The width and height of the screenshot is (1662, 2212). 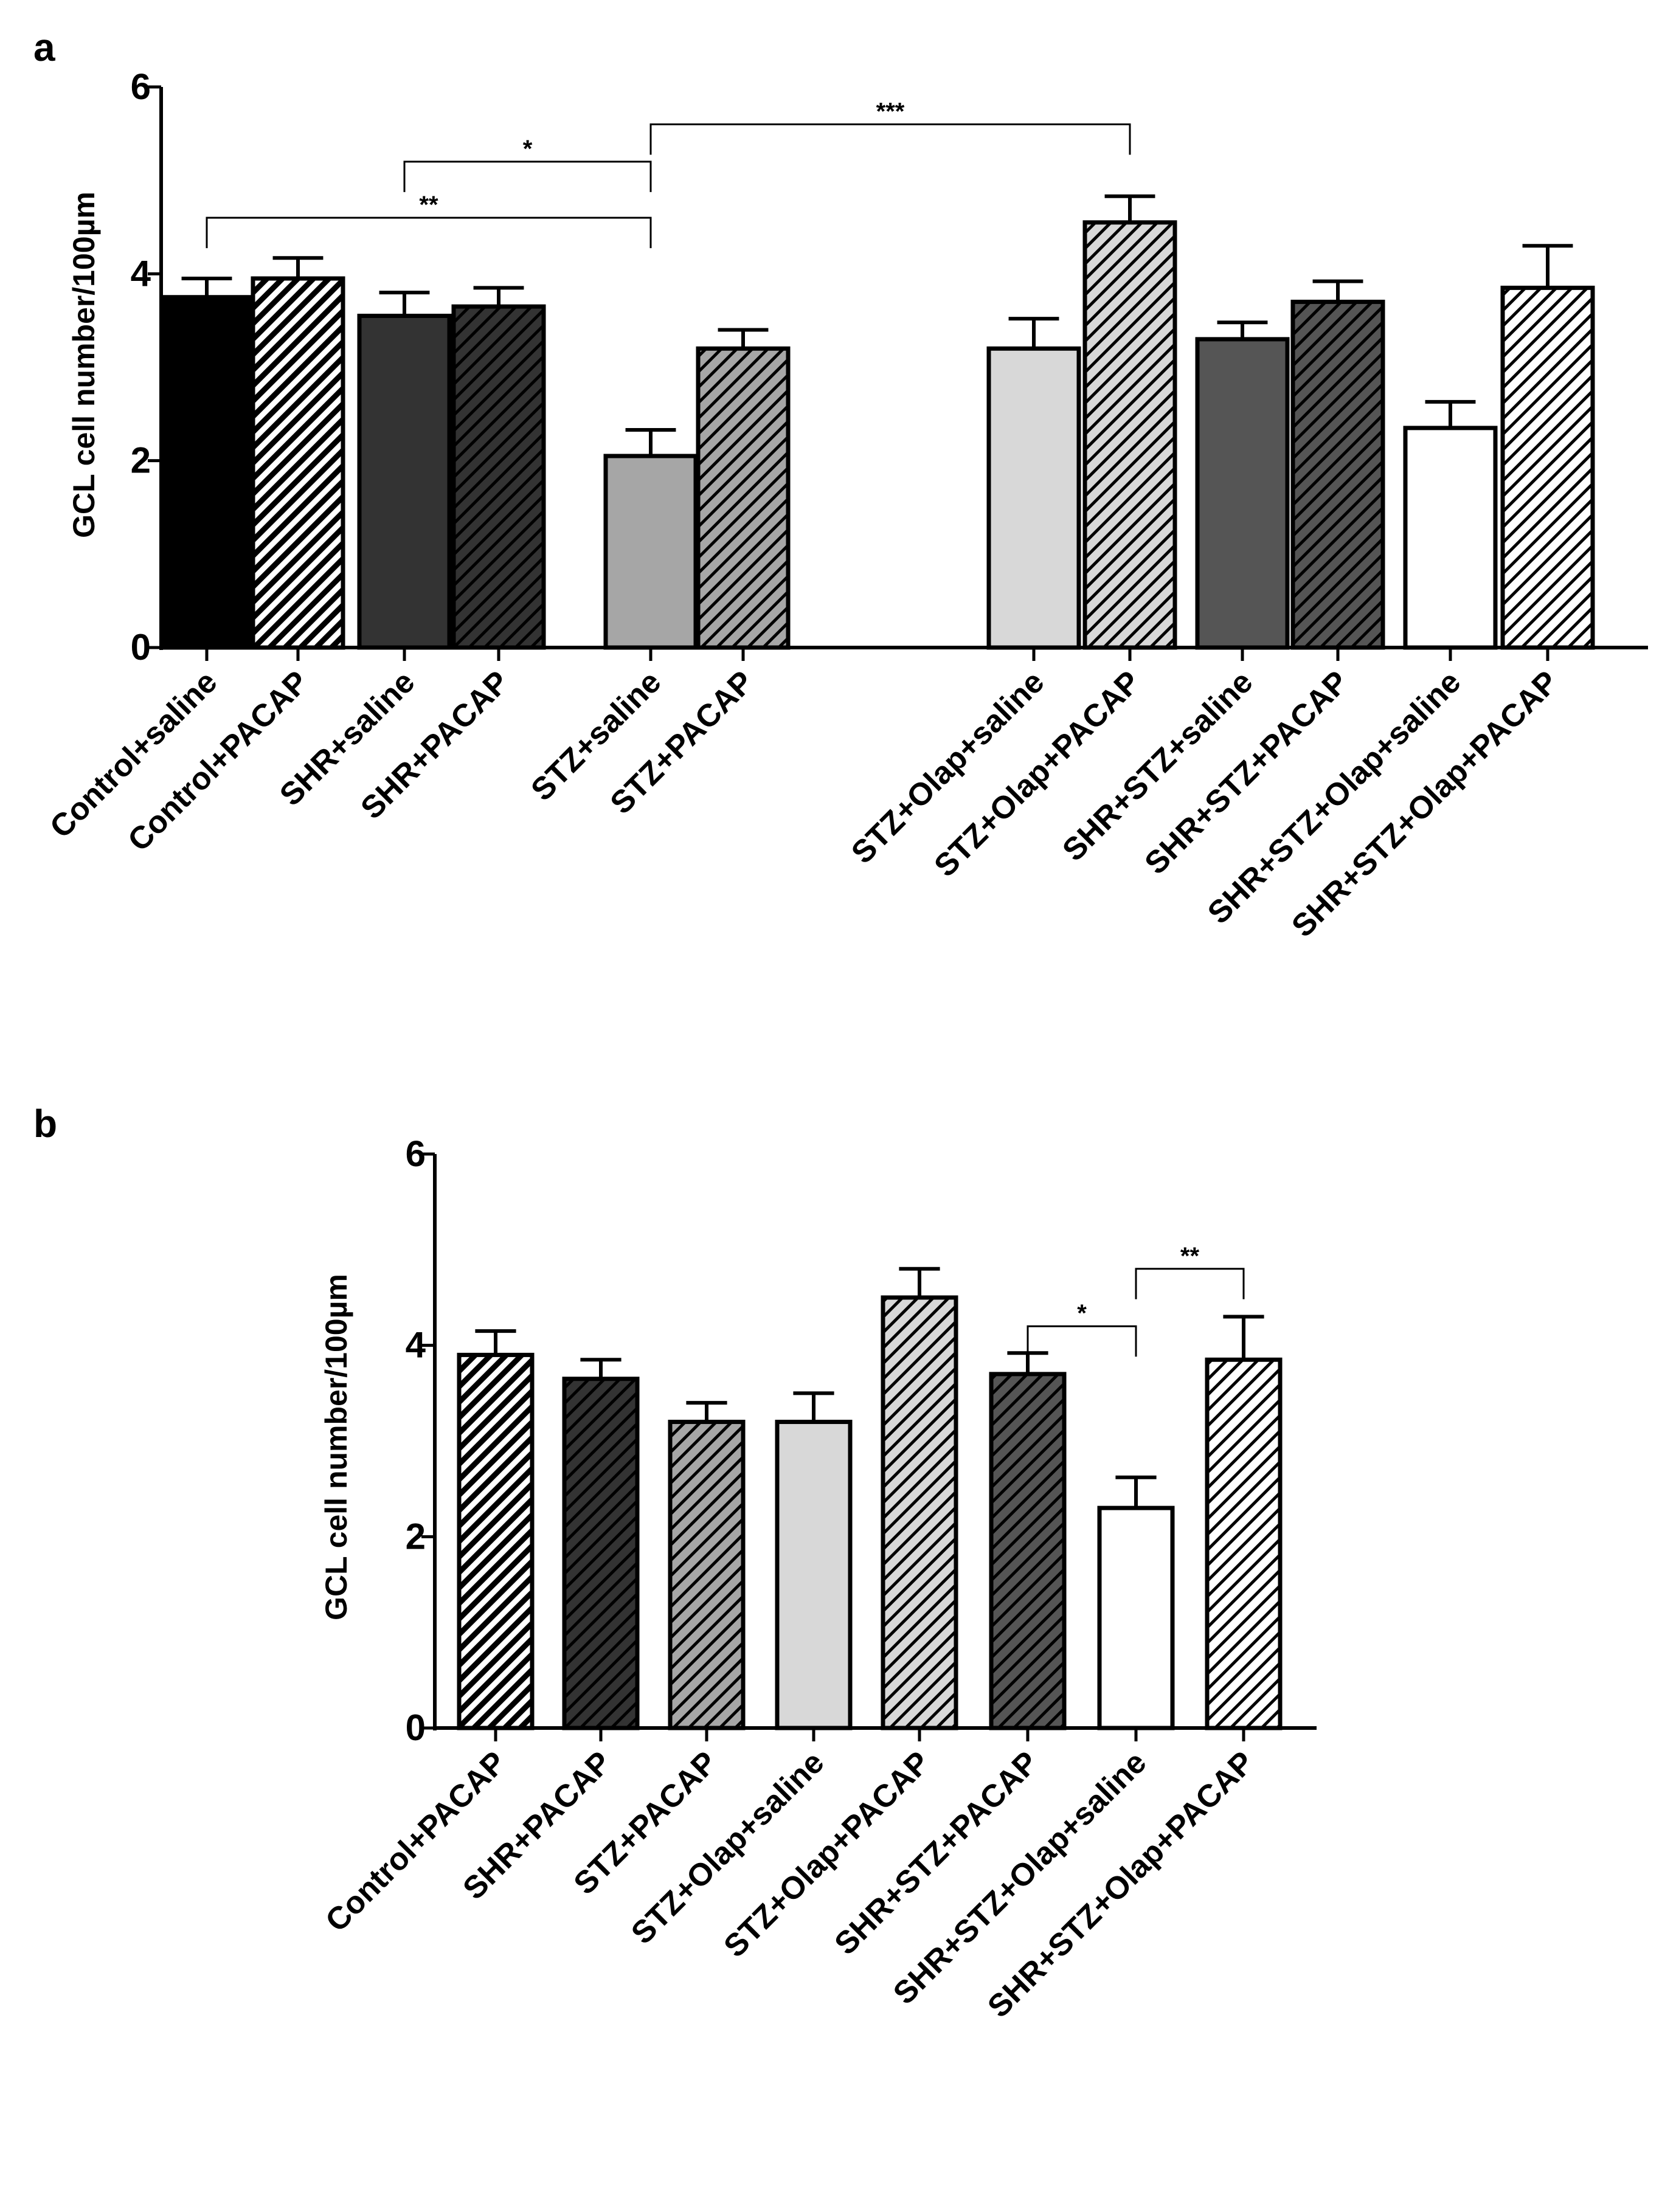 What do you see at coordinates (141, 86) in the screenshot?
I see `a-y-tick-label: 6` at bounding box center [141, 86].